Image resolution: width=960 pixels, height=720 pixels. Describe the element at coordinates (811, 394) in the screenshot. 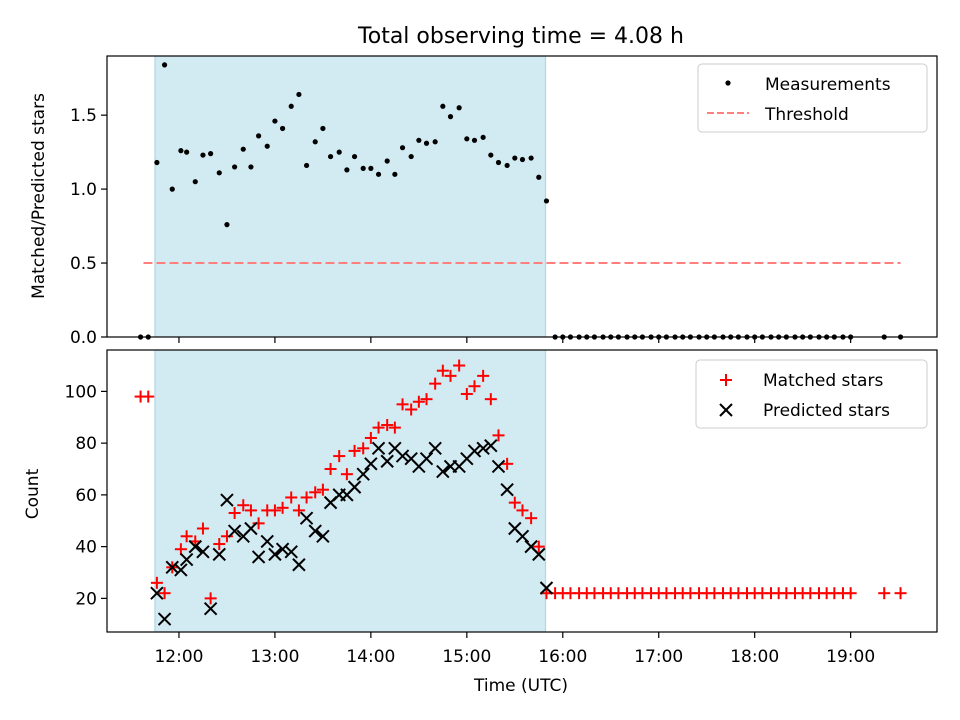

I see `count-legend: Matched stars Predicted stars` at that location.